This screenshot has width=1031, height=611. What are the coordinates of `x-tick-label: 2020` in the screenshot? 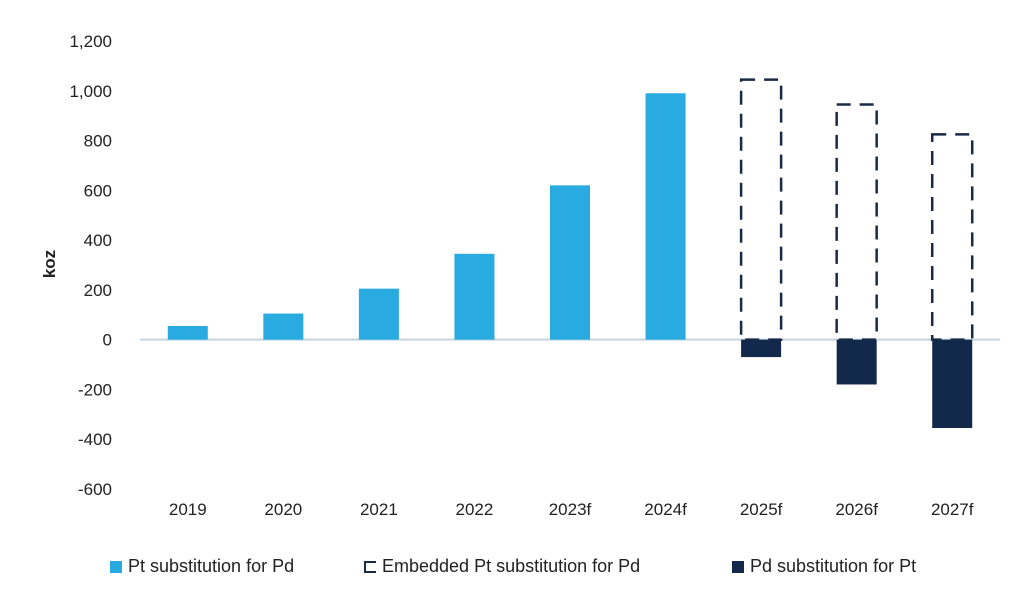 It's located at (283, 509).